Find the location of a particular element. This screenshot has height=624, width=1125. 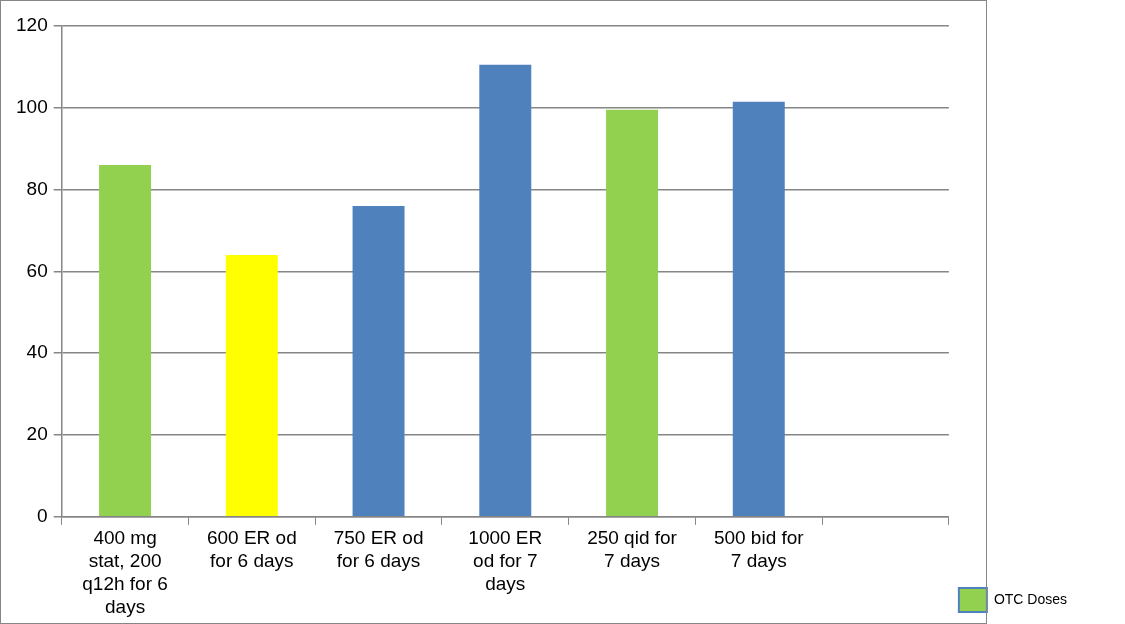

y-tick-label: 60 is located at coordinates (37, 270).